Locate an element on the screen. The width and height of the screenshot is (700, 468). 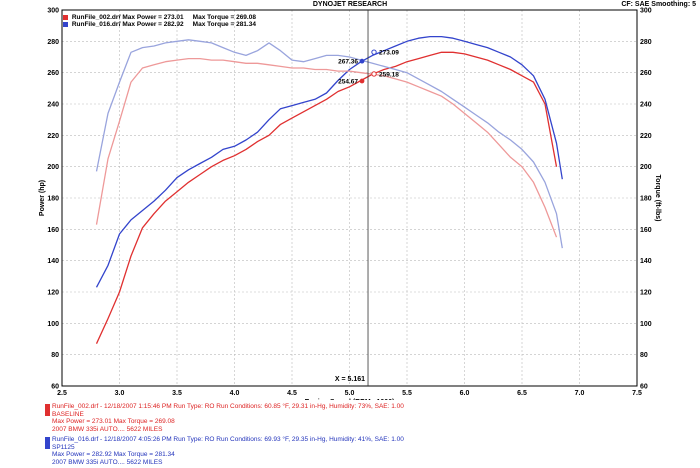
marker-label: 254.67 is located at coordinates (348, 82).